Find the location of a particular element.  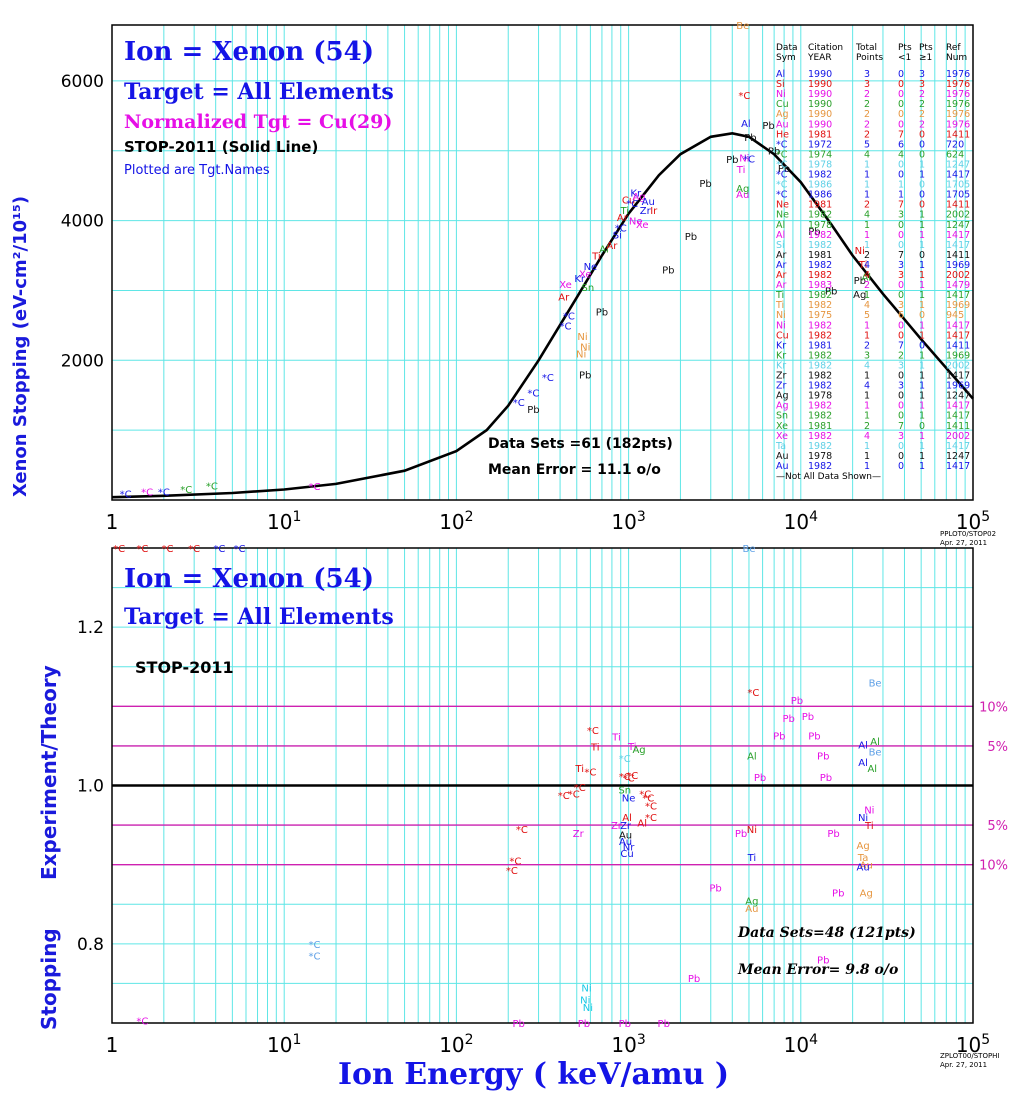

top-data-point: Ni is located at coordinates (585, 347).